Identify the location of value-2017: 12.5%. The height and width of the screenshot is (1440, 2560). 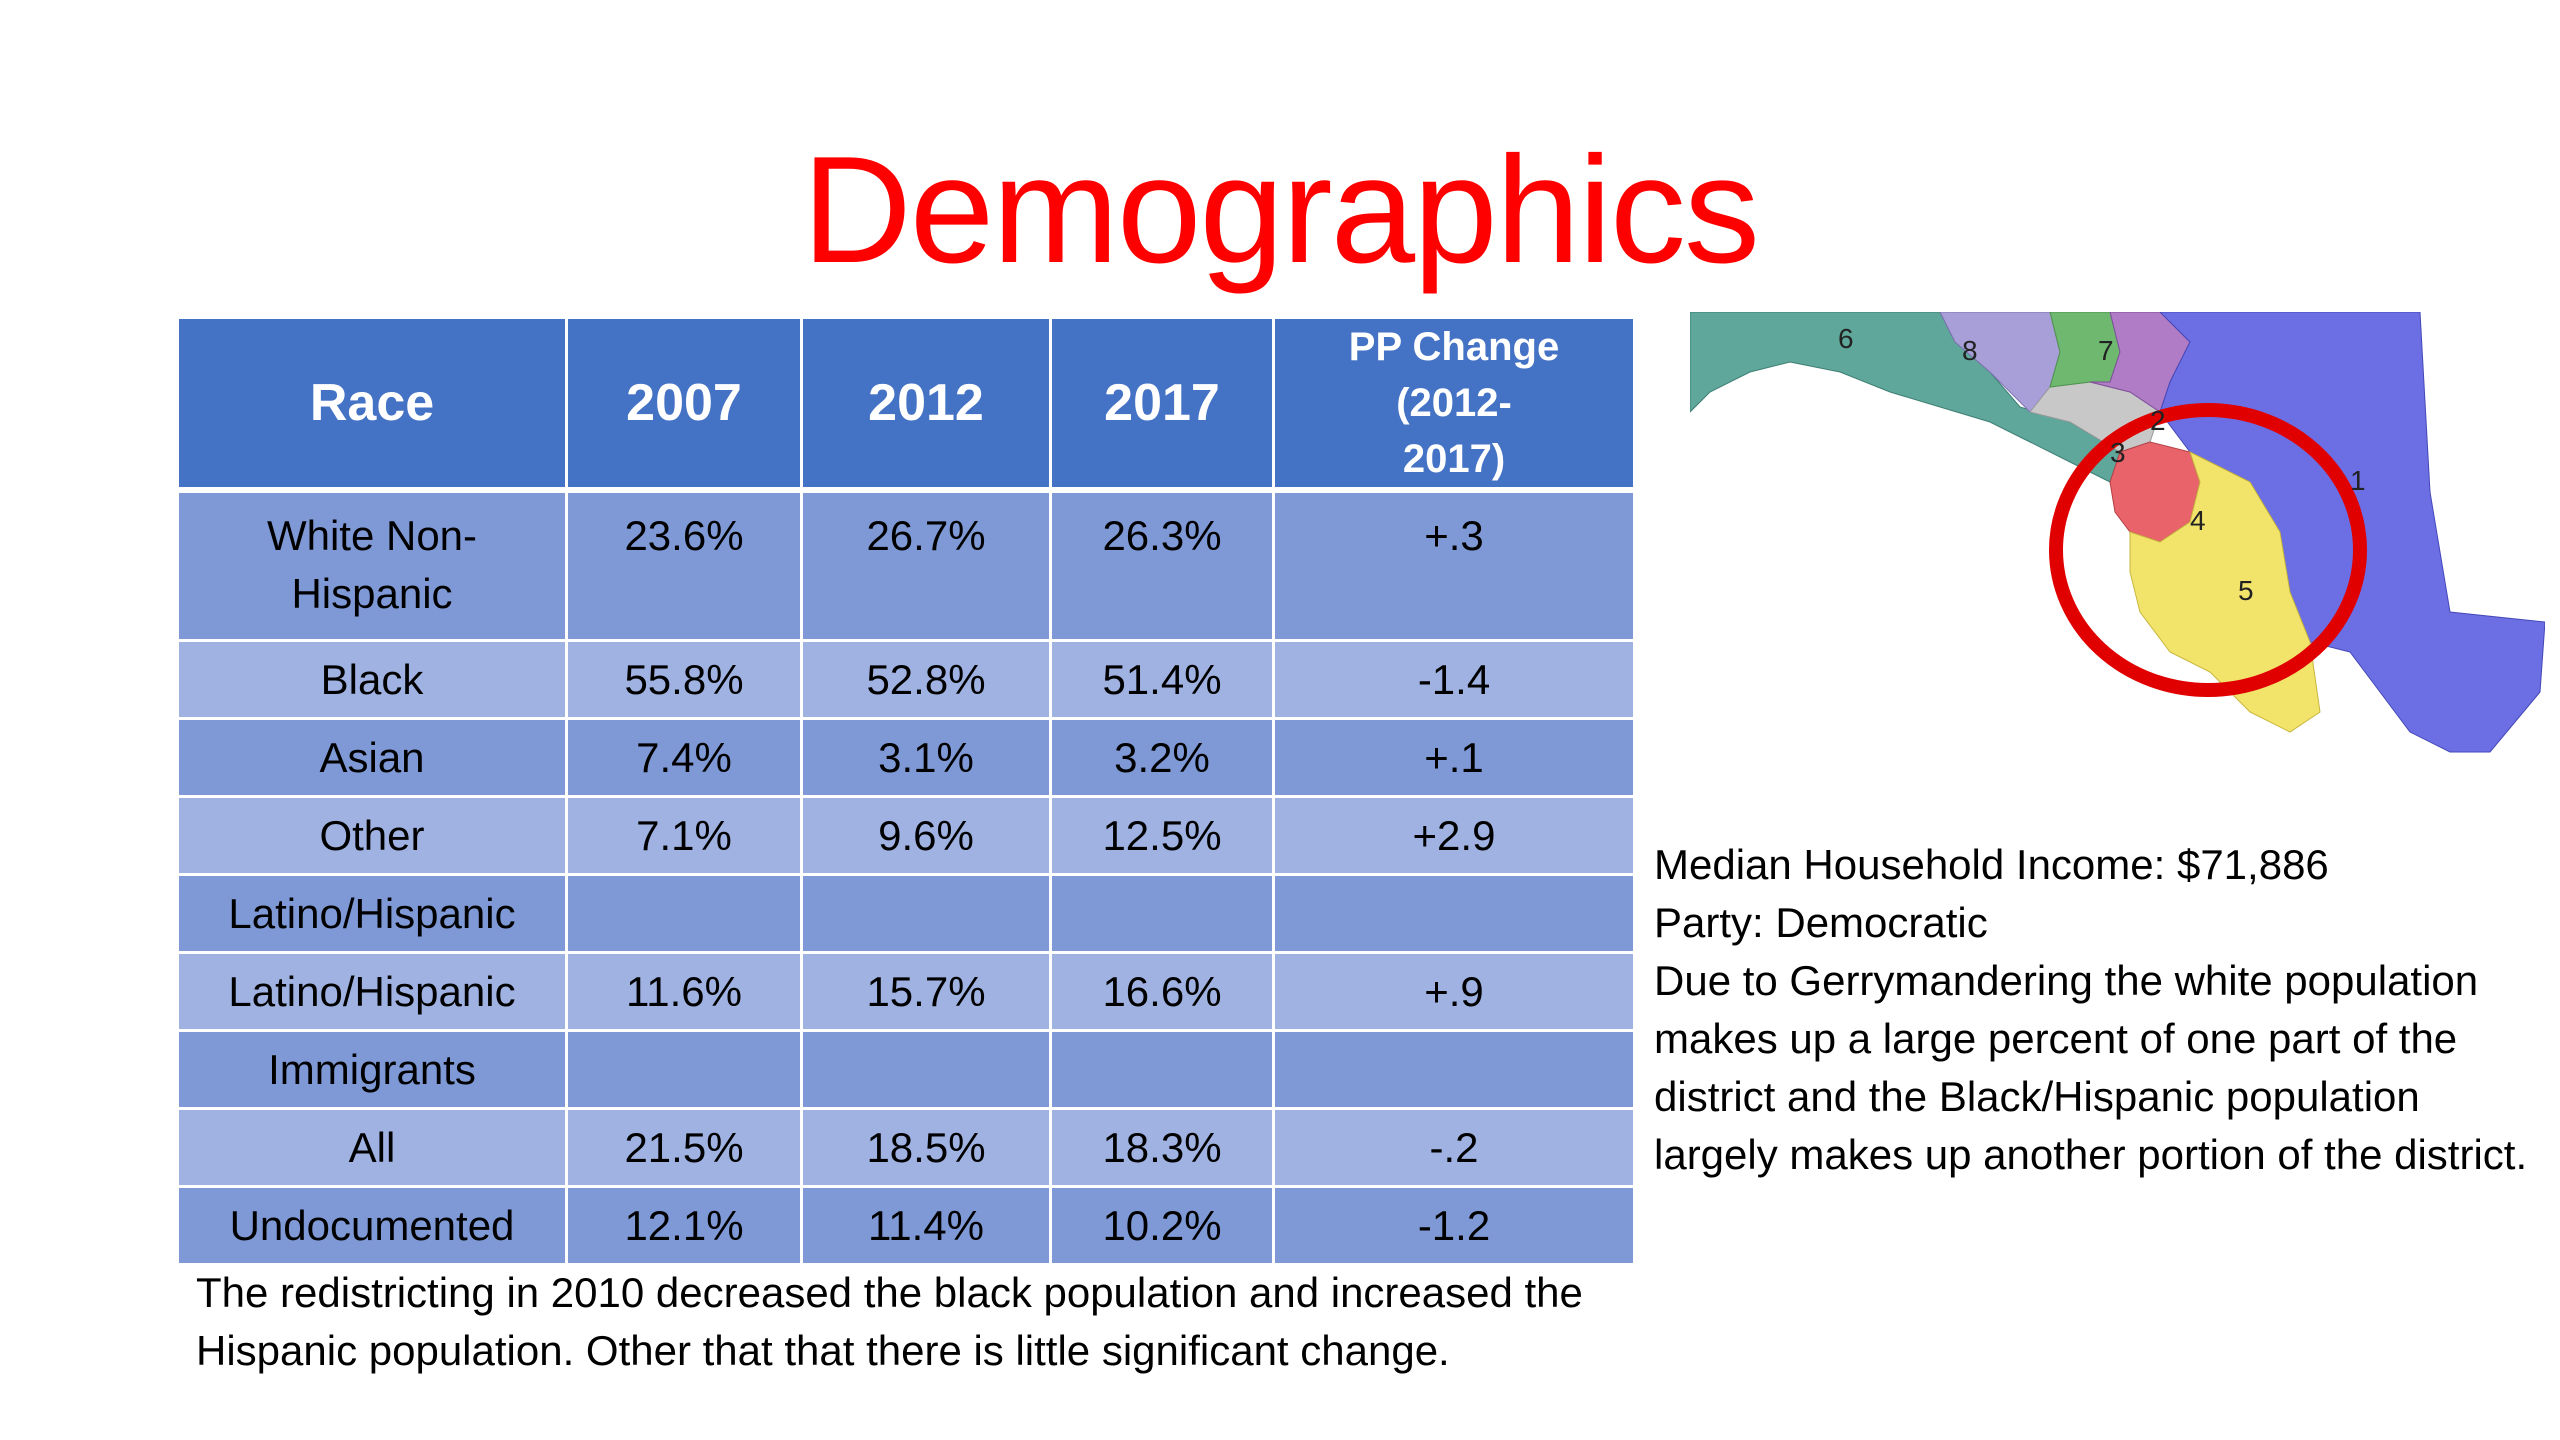
(1162, 835).